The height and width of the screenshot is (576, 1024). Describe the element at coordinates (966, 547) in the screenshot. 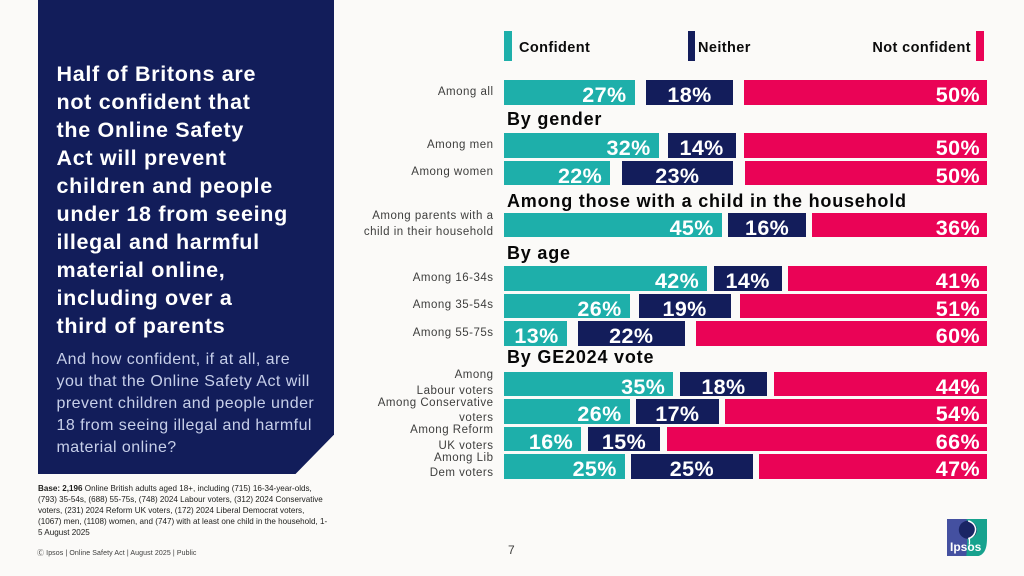

I see `svg-text: Ipsos` at that location.